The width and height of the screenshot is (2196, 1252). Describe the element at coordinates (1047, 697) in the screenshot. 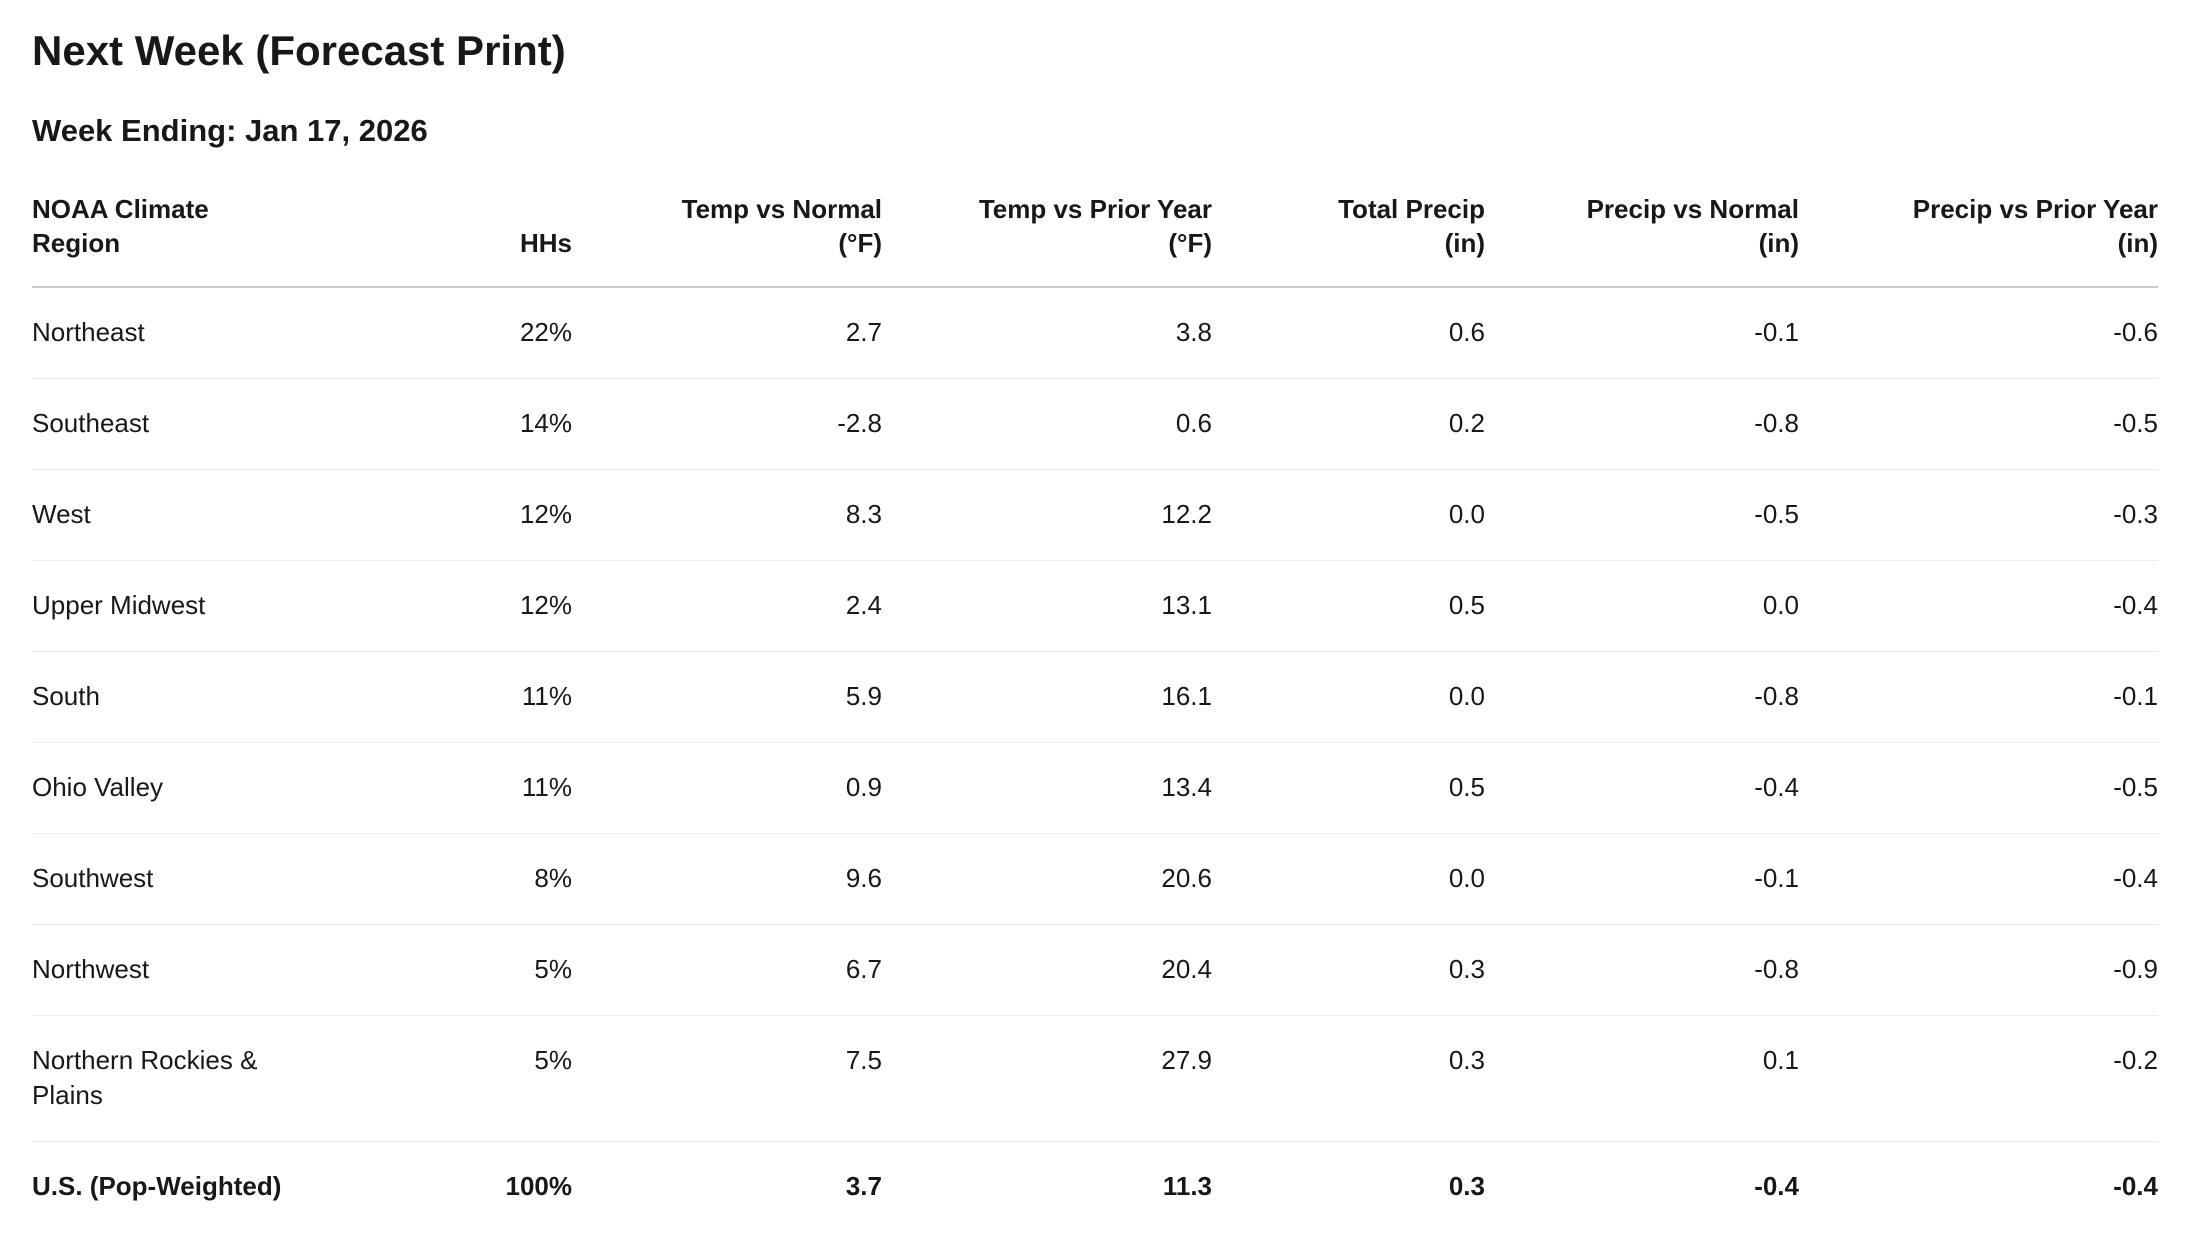

I see `temp-vs-prior-year-cell: 16.1` at that location.